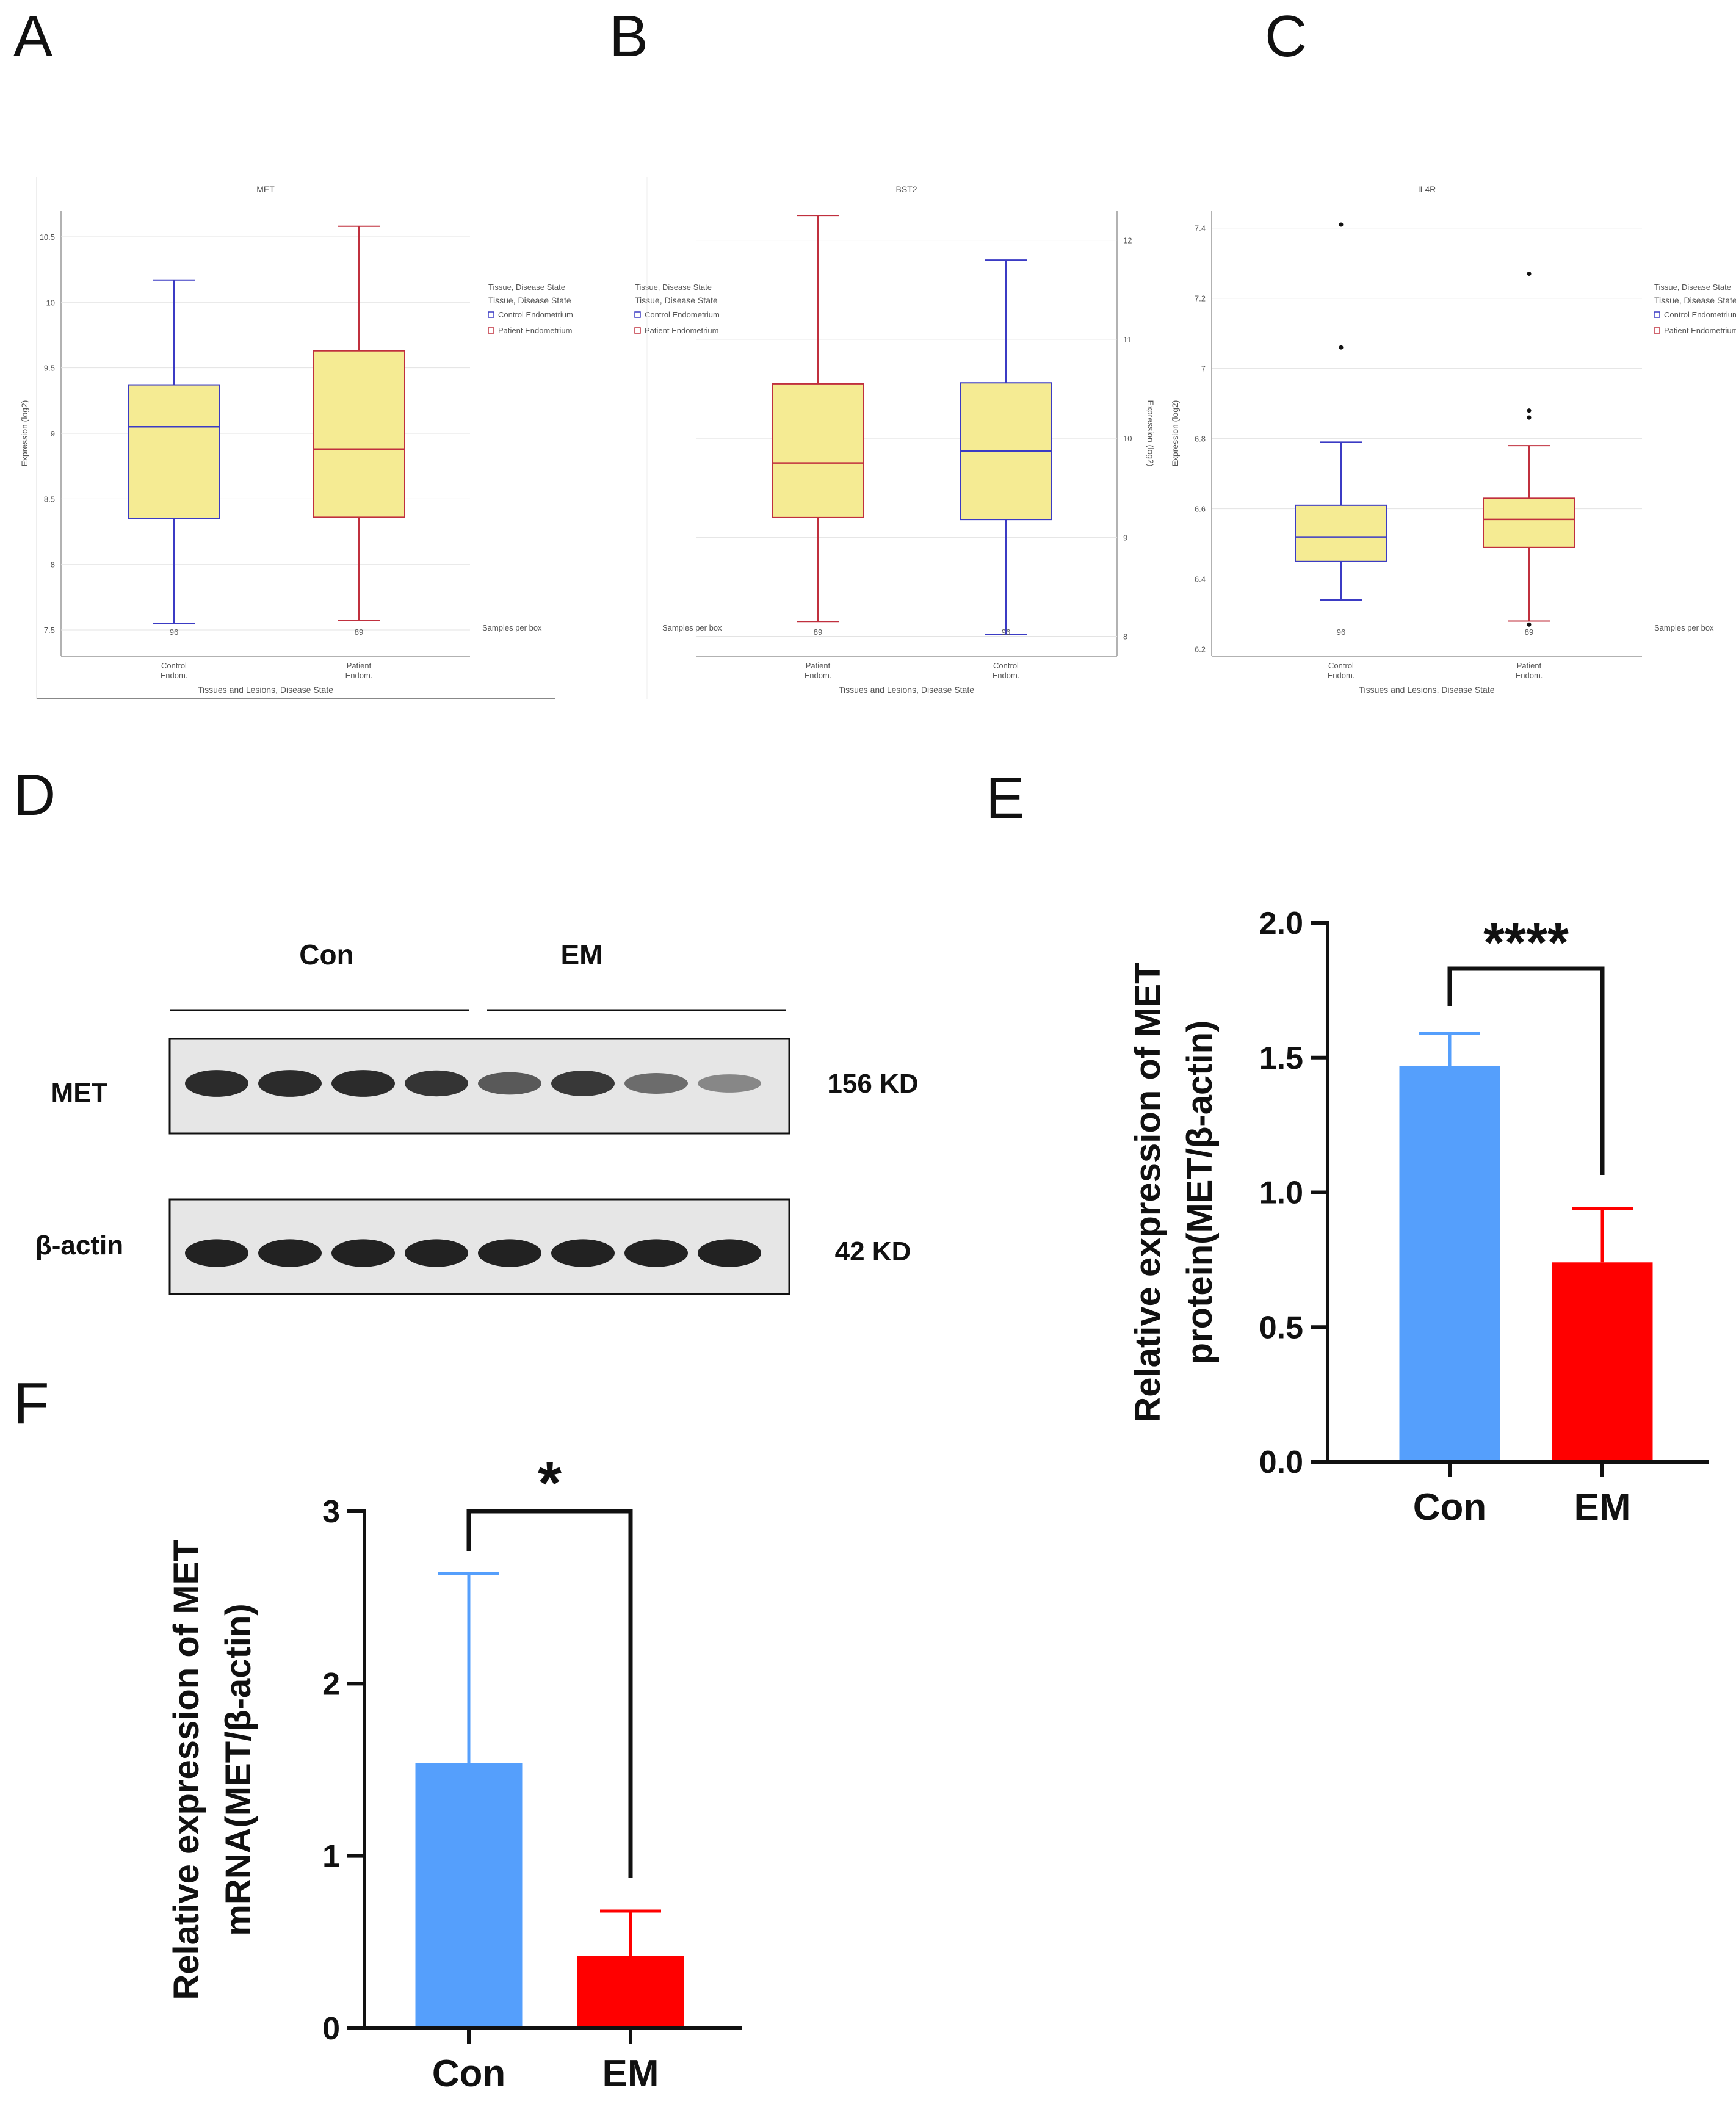 The height and width of the screenshot is (2107, 1736). Describe the element at coordinates (1281, 1193) in the screenshot. I see `y-tick-label: 1.0` at that location.